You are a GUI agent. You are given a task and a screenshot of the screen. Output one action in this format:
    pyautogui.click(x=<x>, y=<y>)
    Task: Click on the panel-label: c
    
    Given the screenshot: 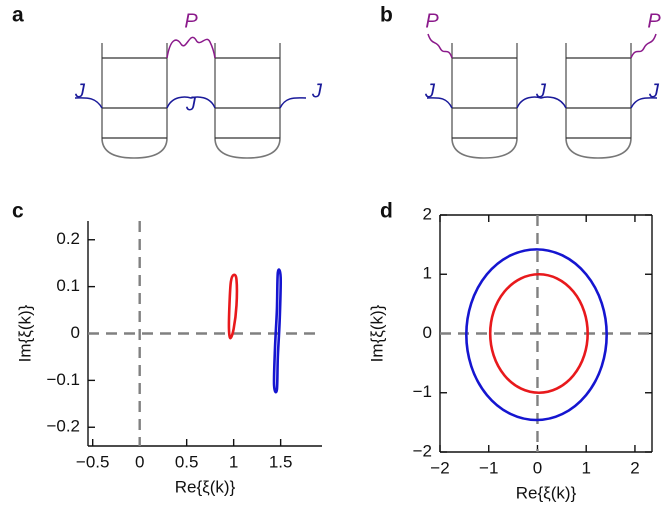 What is the action you would take?
    pyautogui.click(x=18, y=211)
    